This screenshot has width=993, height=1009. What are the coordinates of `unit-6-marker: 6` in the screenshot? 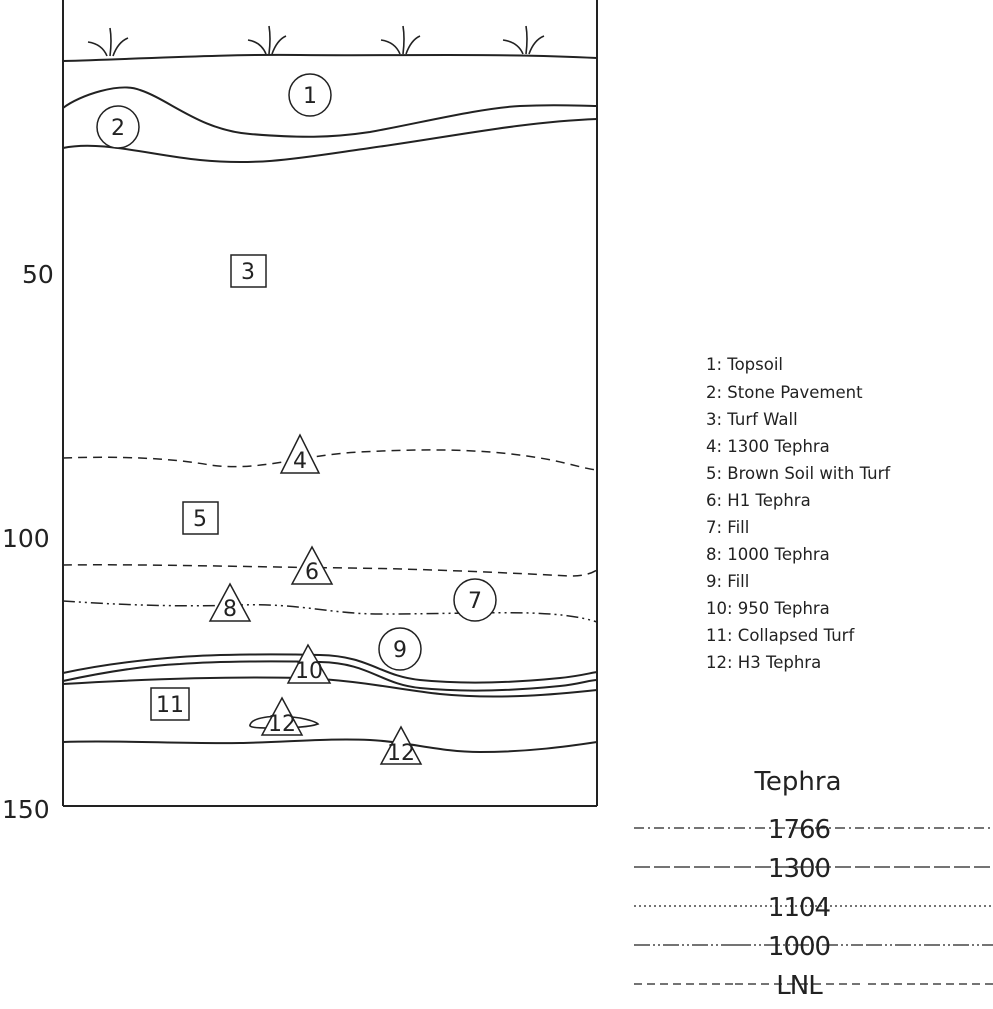 It's located at (312, 565).